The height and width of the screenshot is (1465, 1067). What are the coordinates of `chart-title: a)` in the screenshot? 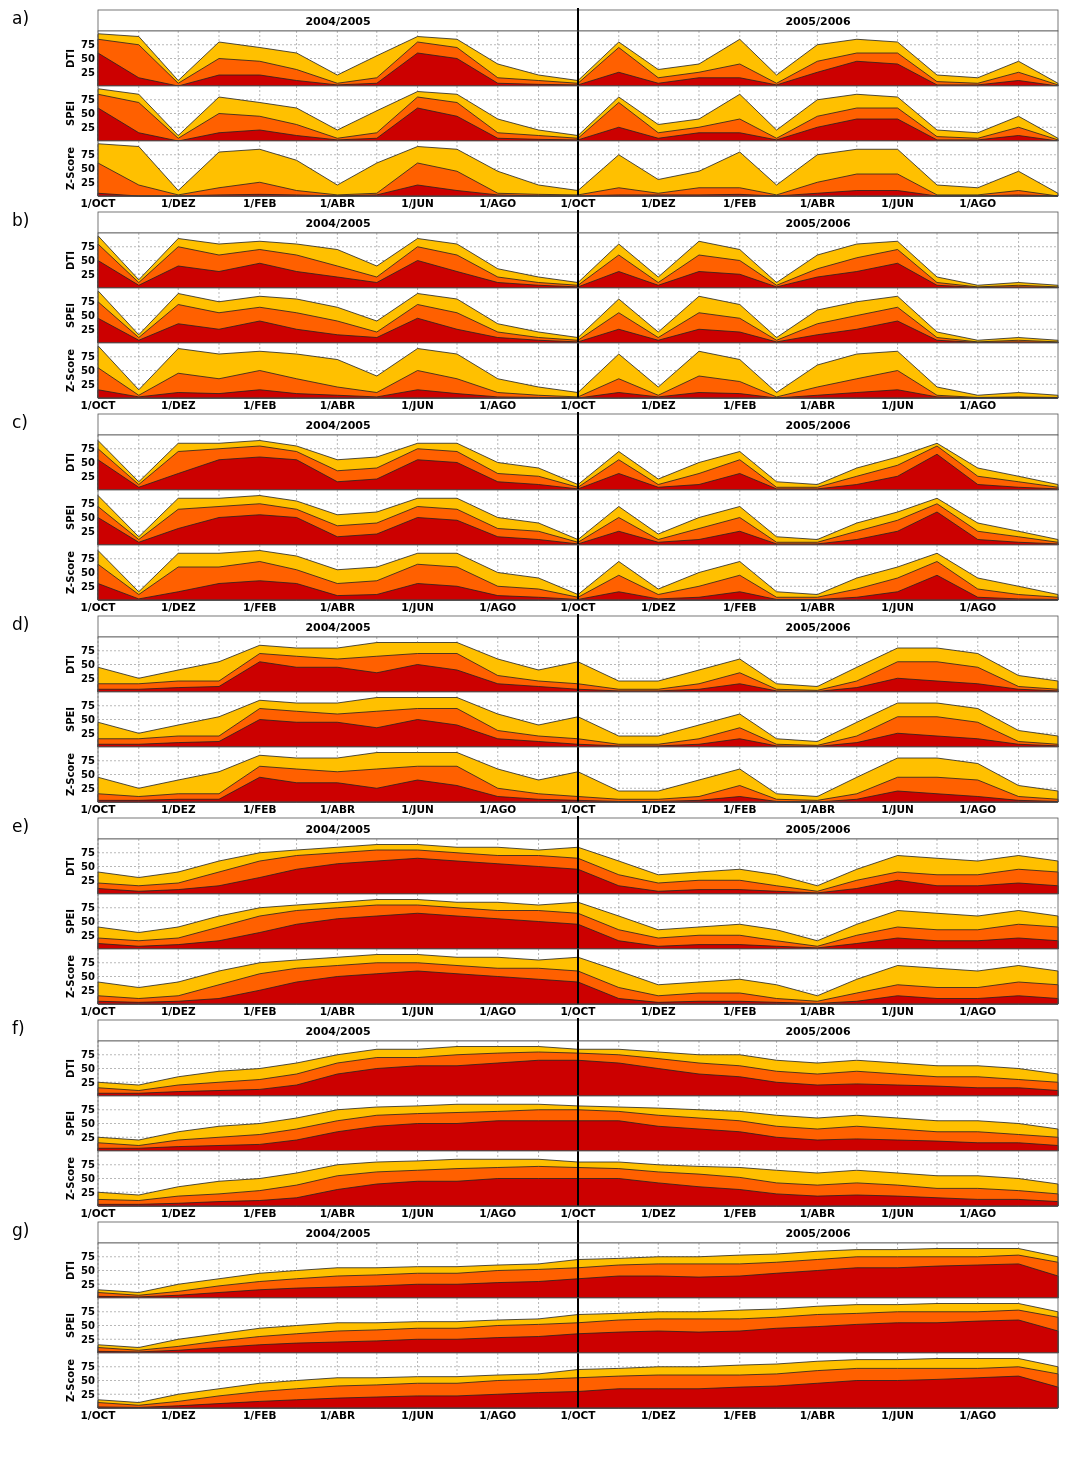 It's located at (21, 18).